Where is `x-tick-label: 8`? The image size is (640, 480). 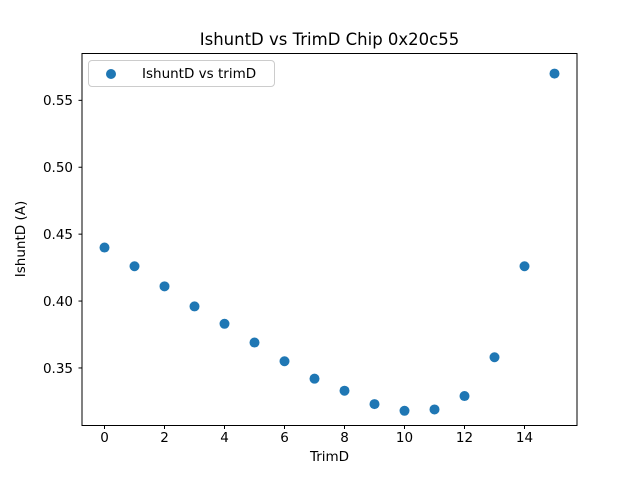 x-tick-label: 8 is located at coordinates (344, 438).